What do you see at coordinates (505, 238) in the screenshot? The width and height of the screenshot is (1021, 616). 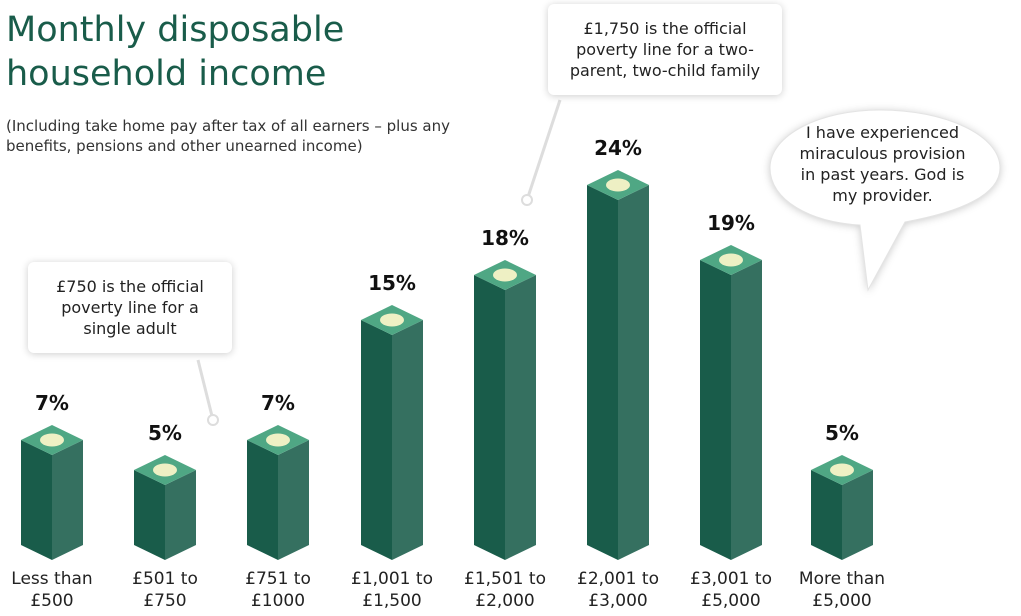 I see `value-label: 18%` at bounding box center [505, 238].